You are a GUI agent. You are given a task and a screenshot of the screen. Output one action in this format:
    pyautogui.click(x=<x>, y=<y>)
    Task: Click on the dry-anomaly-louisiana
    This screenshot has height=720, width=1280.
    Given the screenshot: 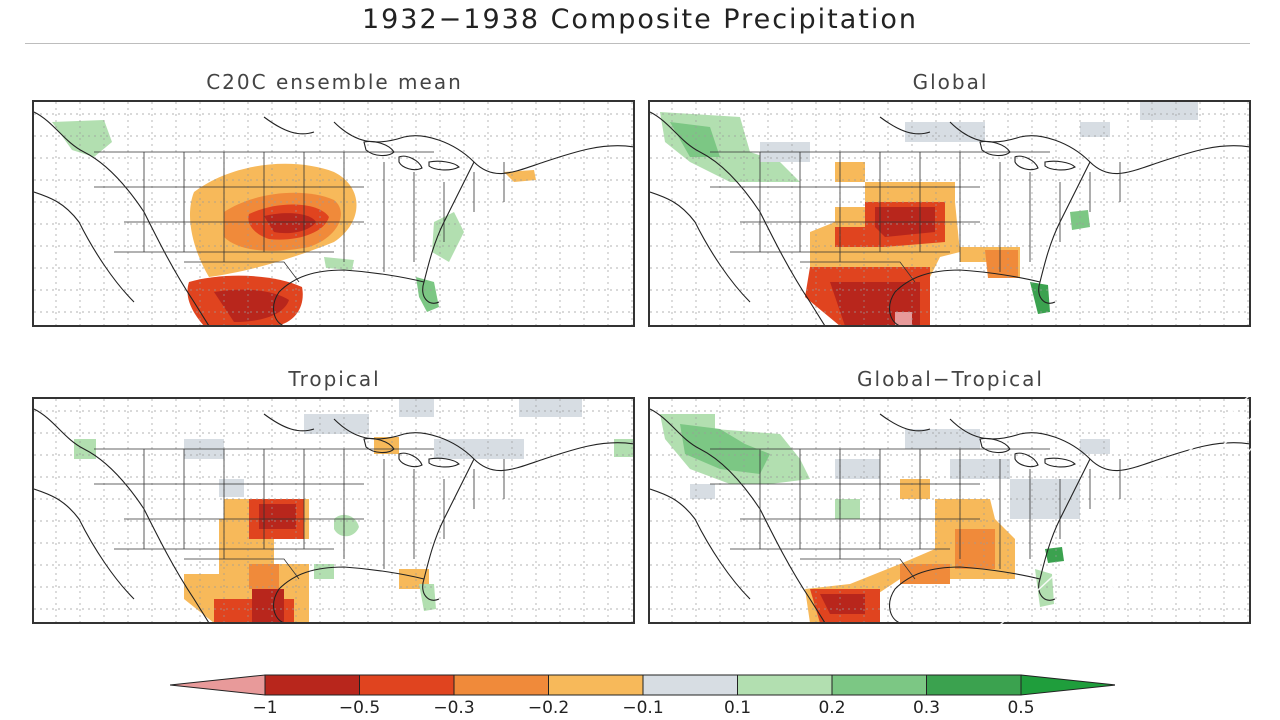 What is the action you would take?
    pyautogui.click(x=925, y=574)
    